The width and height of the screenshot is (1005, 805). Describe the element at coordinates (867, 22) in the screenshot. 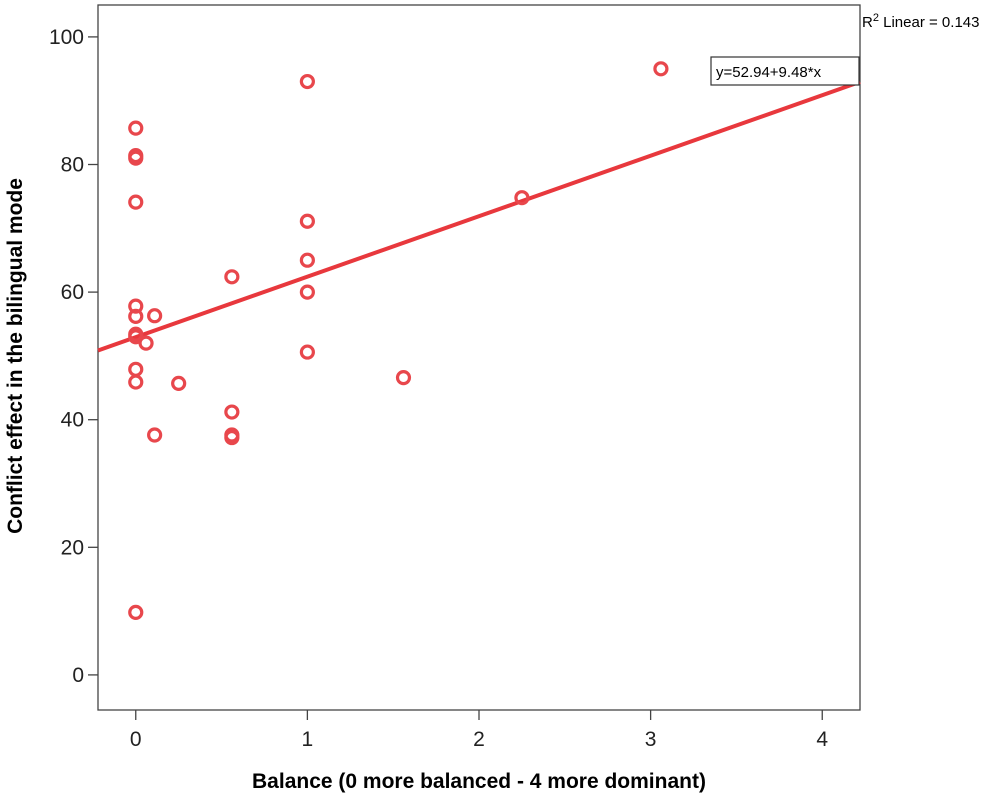

I see `r2-prefix: R` at that location.